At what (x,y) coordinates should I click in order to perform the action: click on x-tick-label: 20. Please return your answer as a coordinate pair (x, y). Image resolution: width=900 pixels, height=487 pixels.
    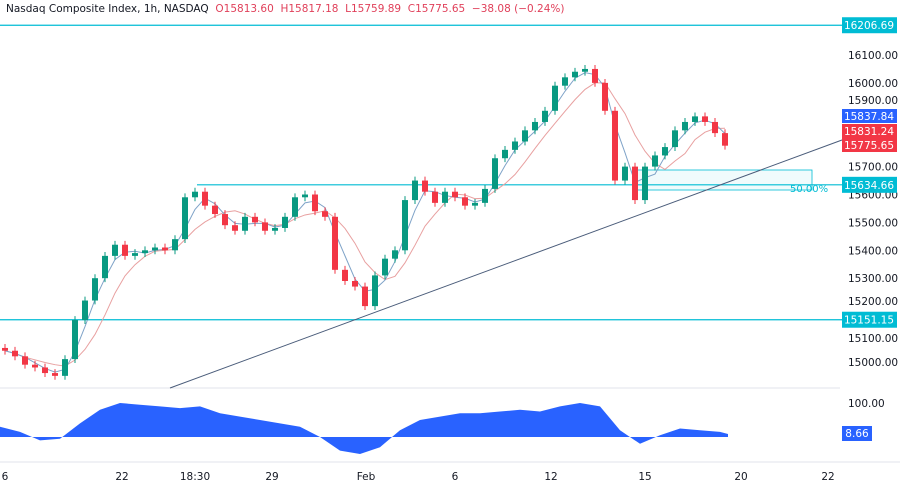
    Looking at the image, I should click on (740, 477).